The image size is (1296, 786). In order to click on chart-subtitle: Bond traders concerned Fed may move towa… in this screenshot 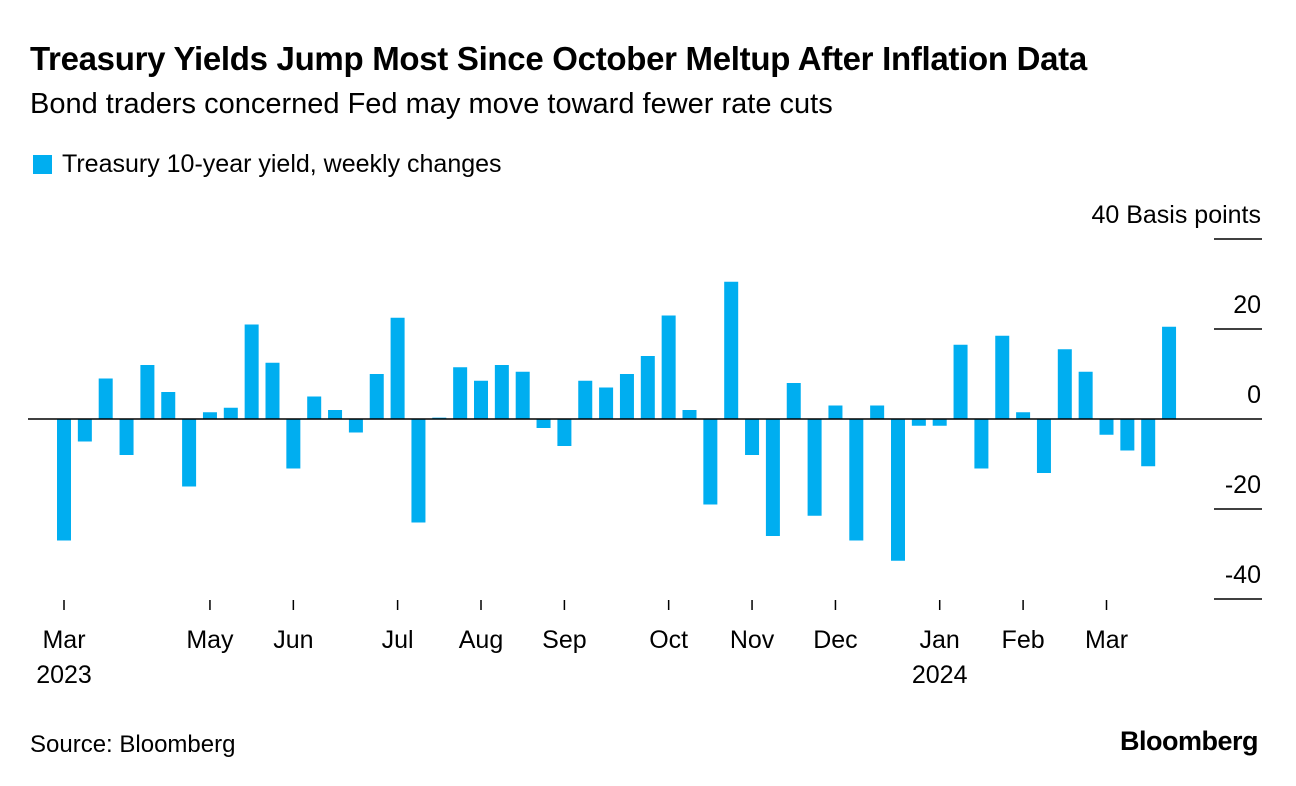, I will do `click(431, 104)`.